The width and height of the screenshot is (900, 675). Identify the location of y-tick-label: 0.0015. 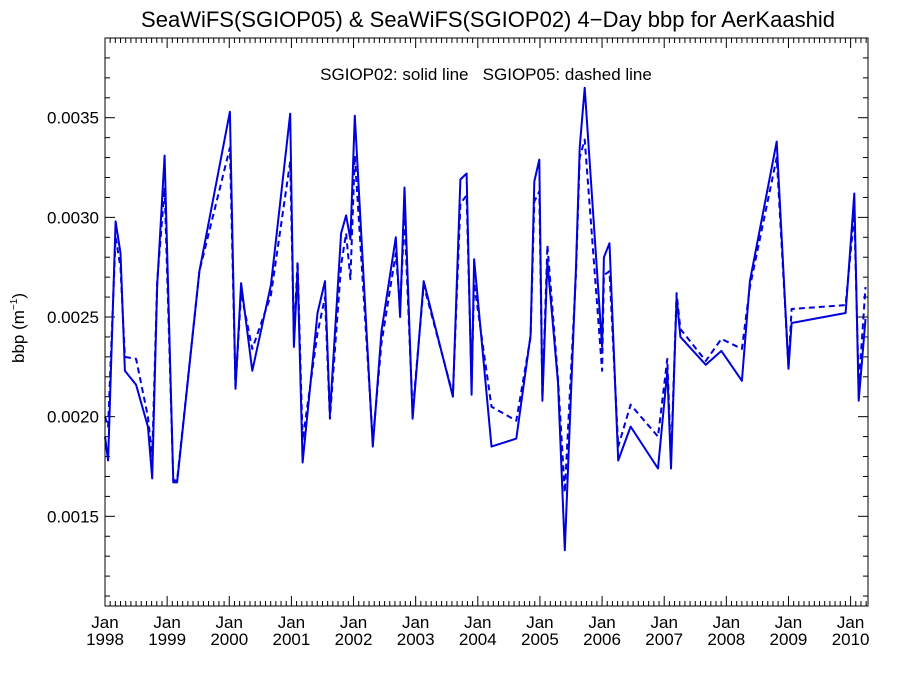
(73, 516).